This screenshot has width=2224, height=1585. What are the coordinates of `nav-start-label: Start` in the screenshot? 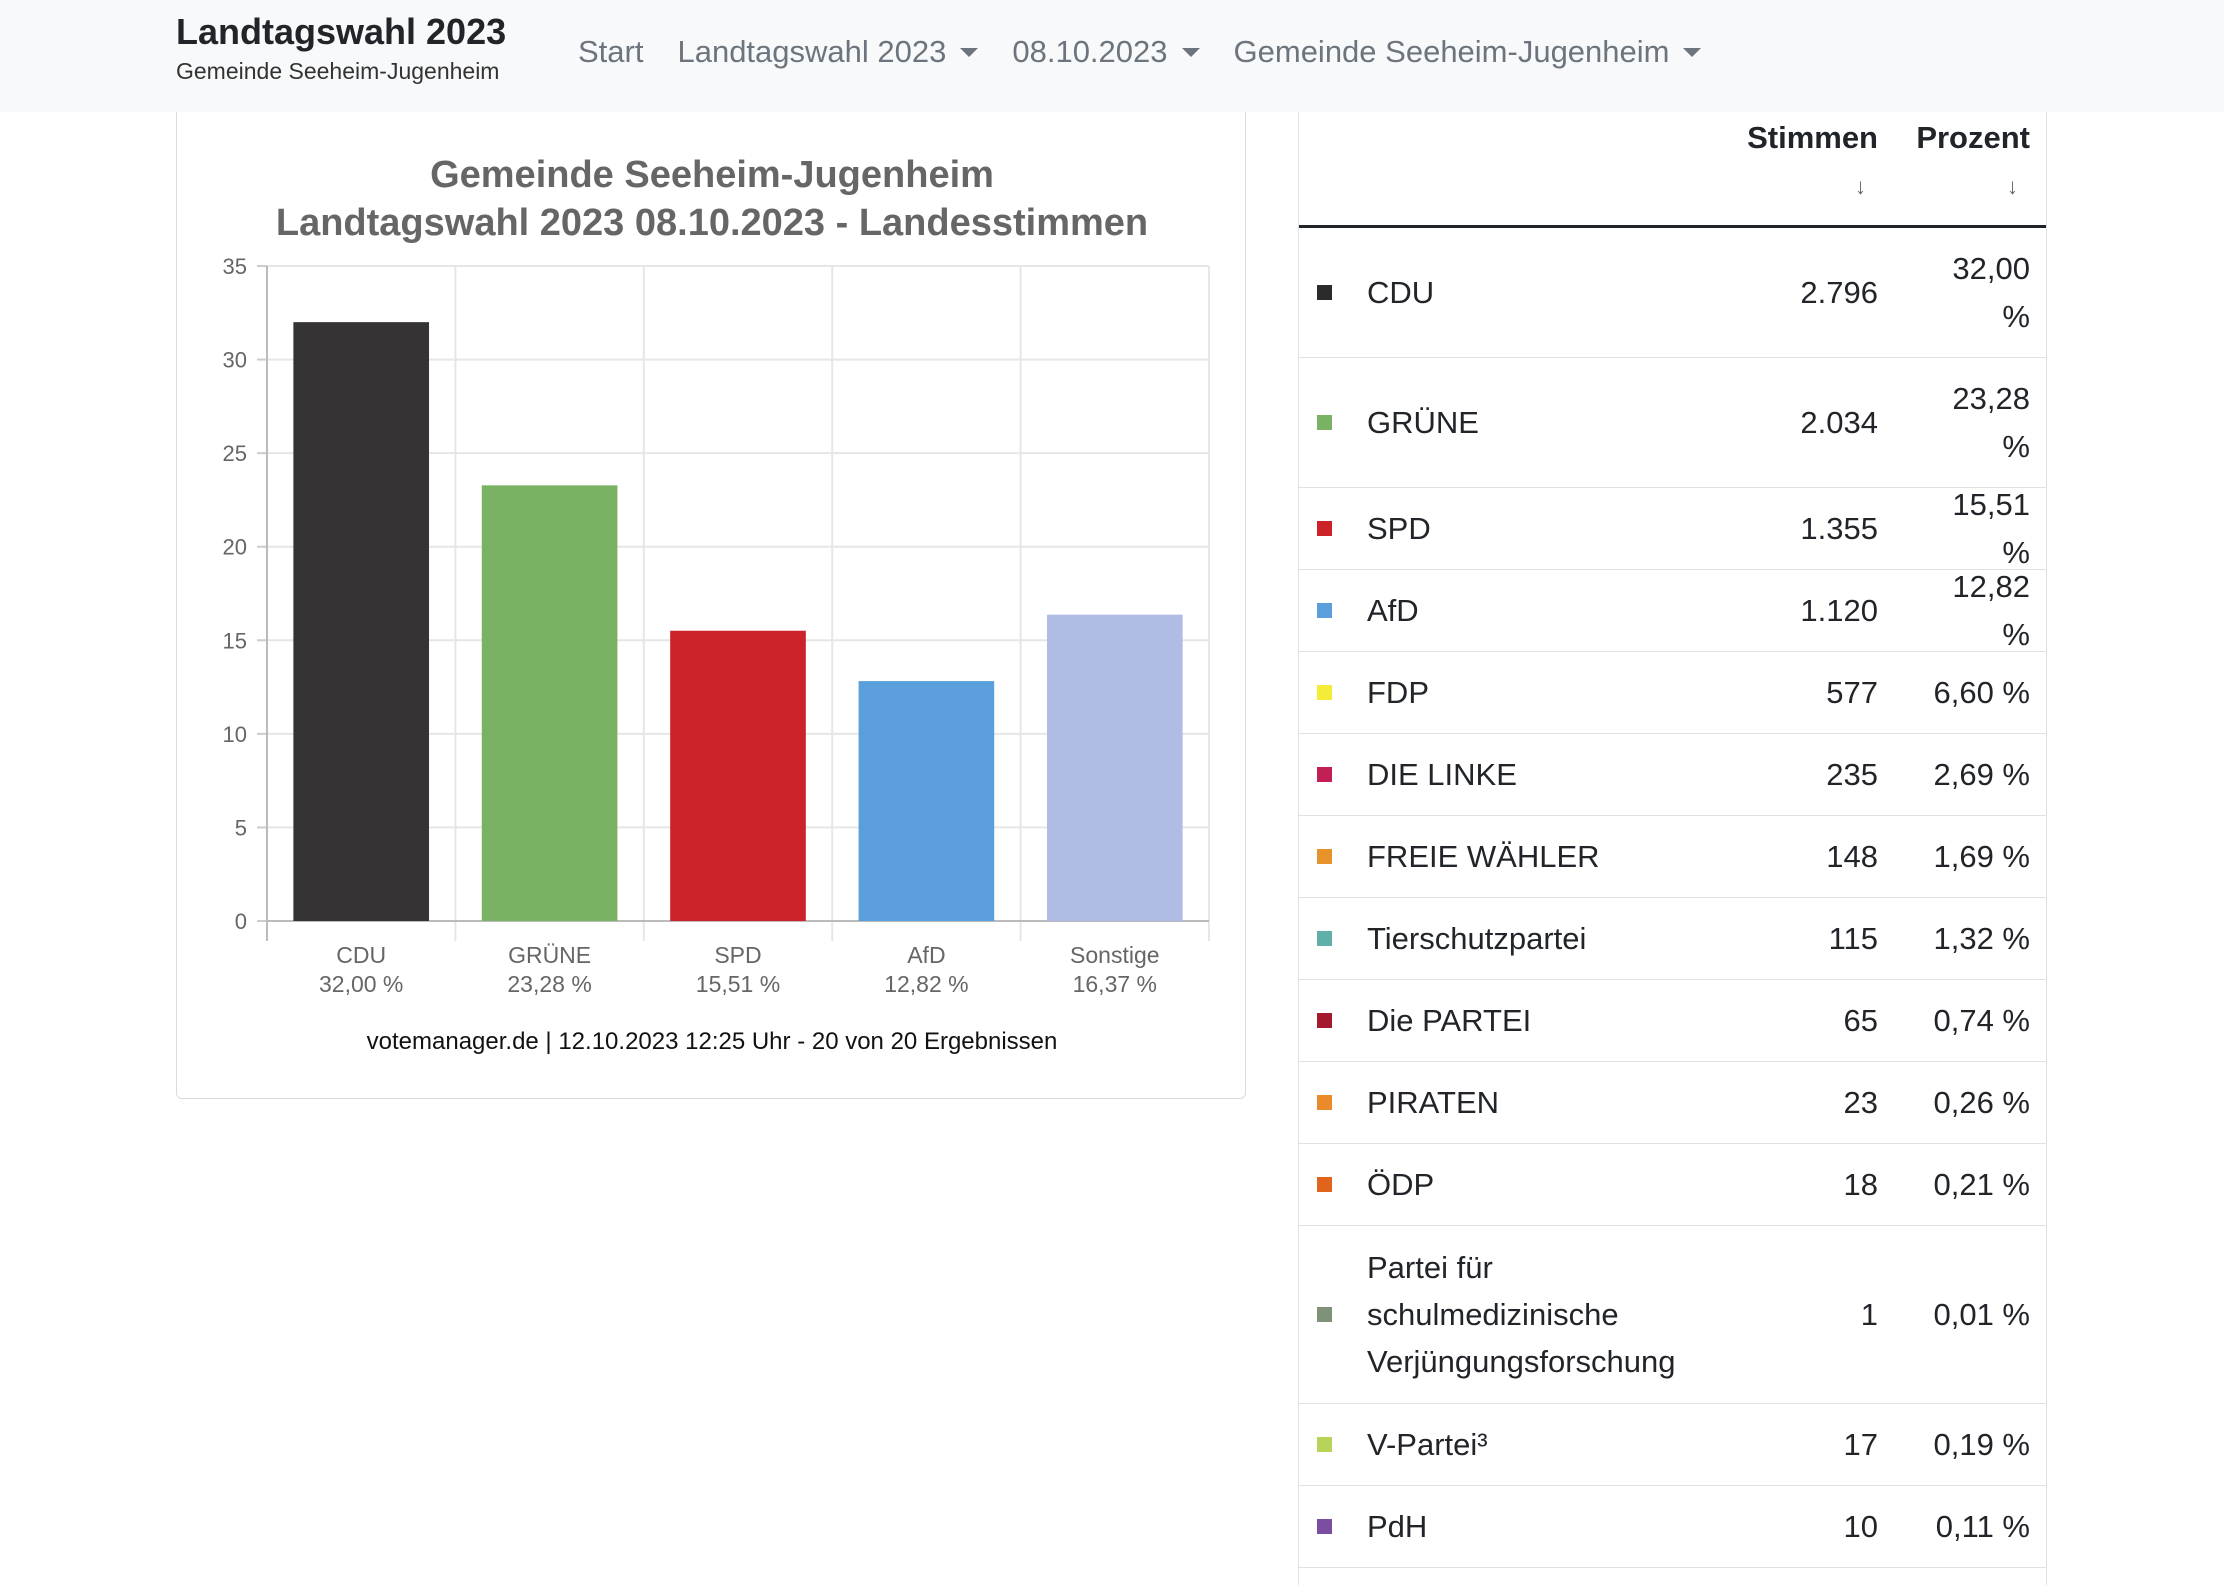 It's located at (611, 51).